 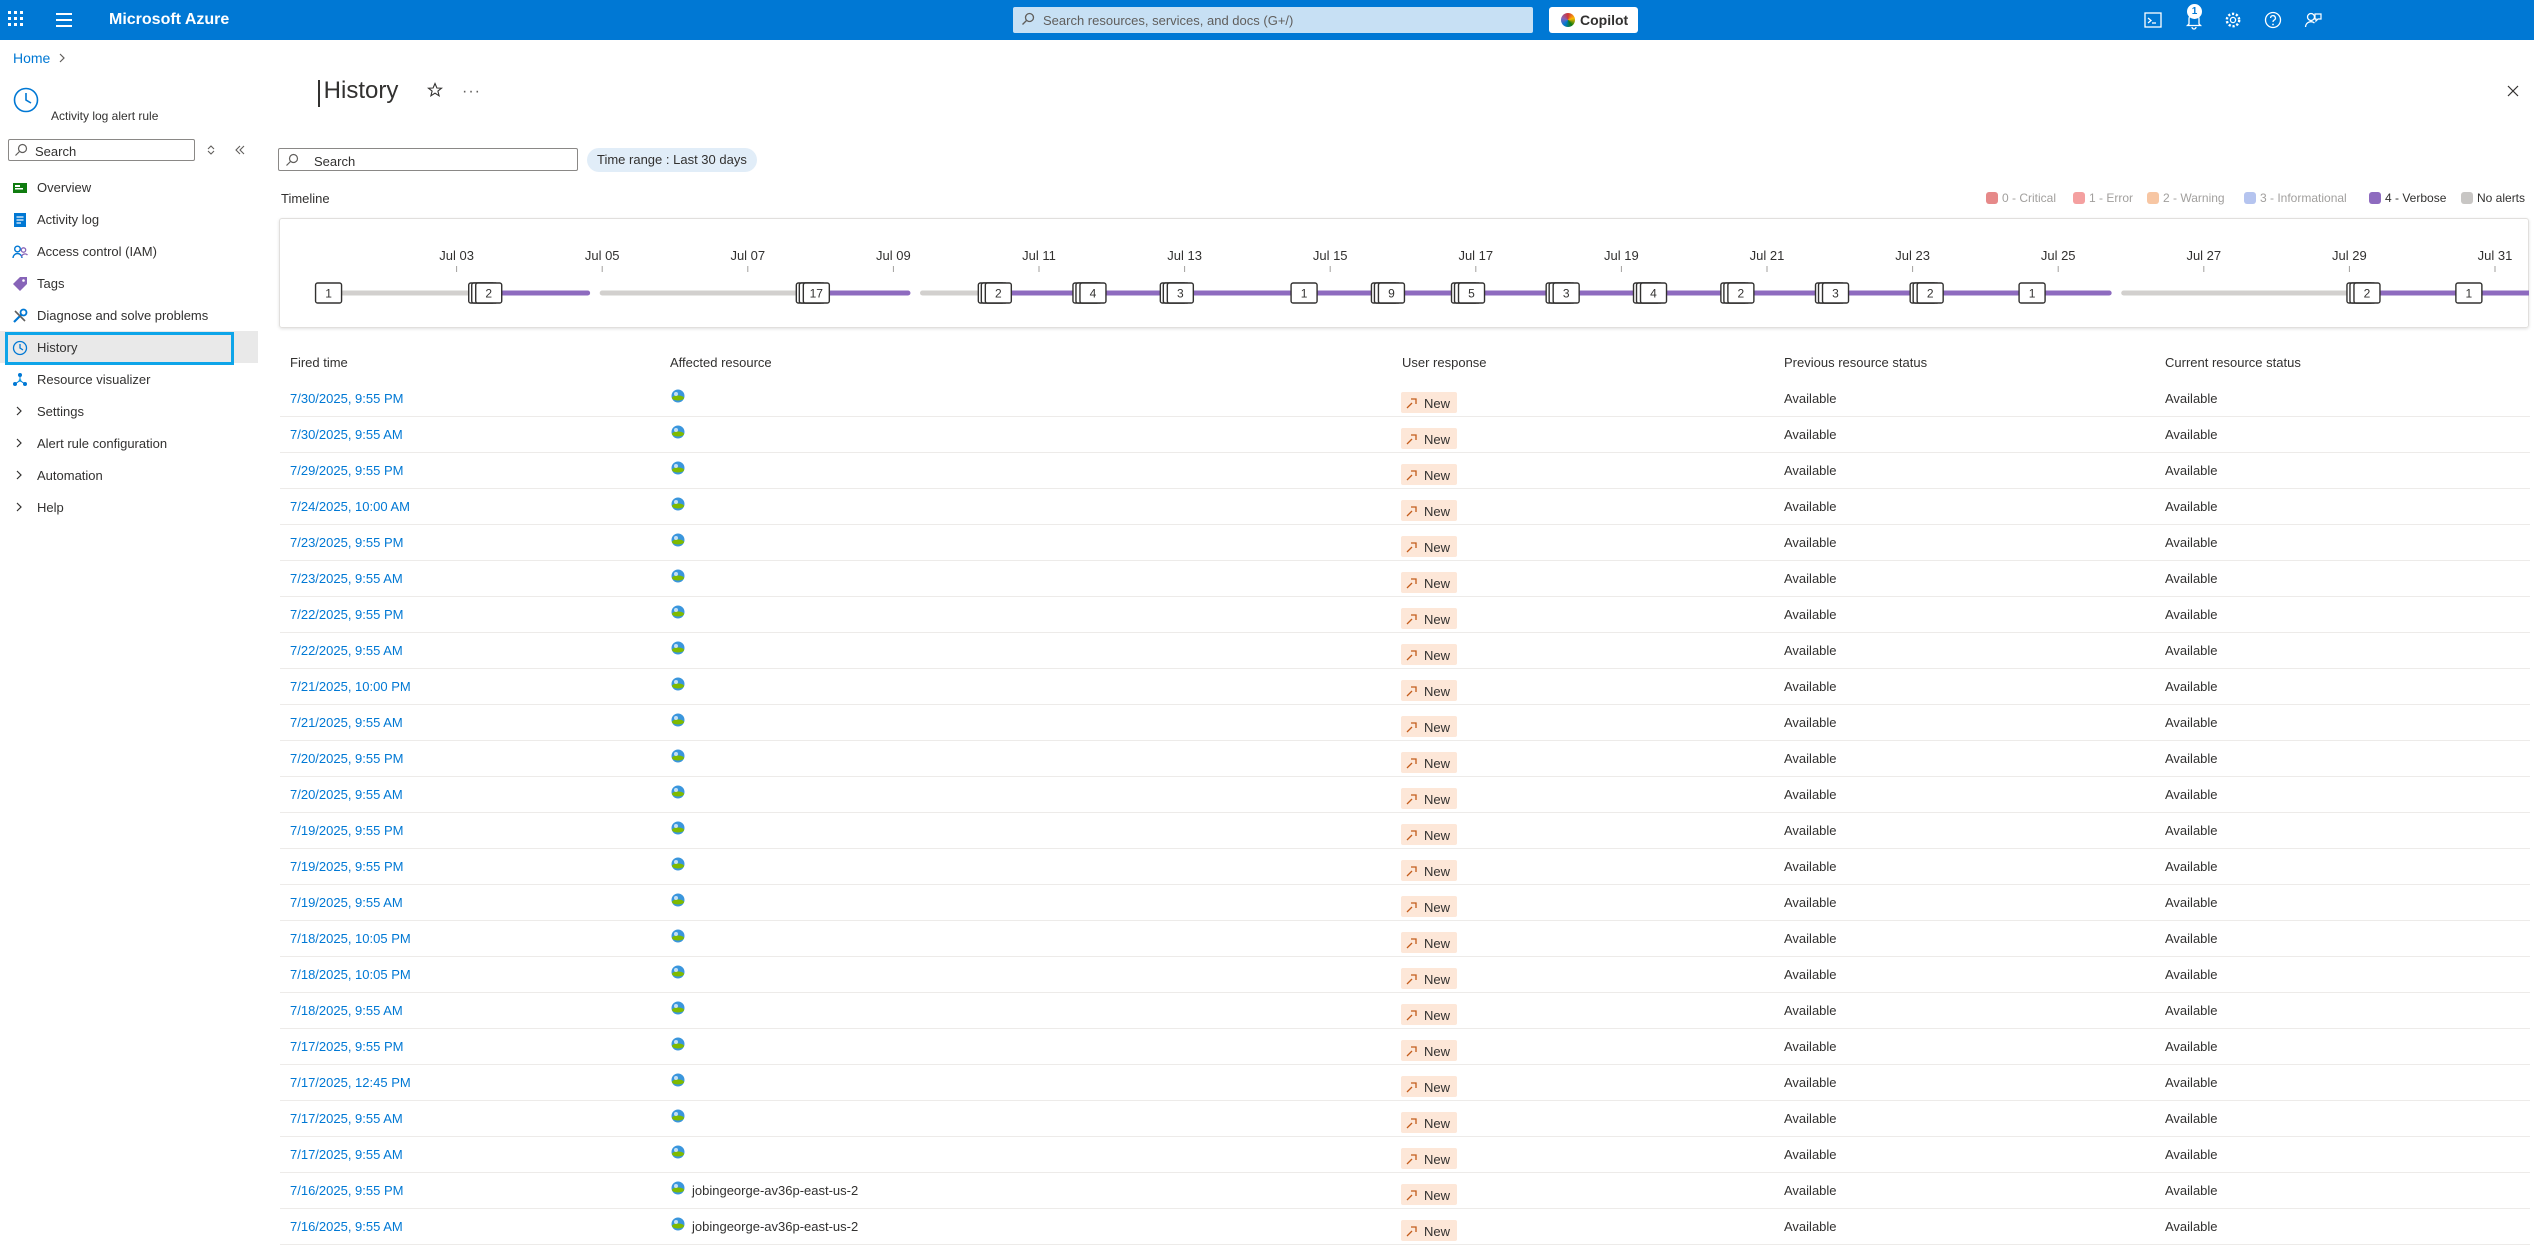 I want to click on table-row: 7/22/2025, 9:55 AM New Available Available, so click(x=1405, y=651).